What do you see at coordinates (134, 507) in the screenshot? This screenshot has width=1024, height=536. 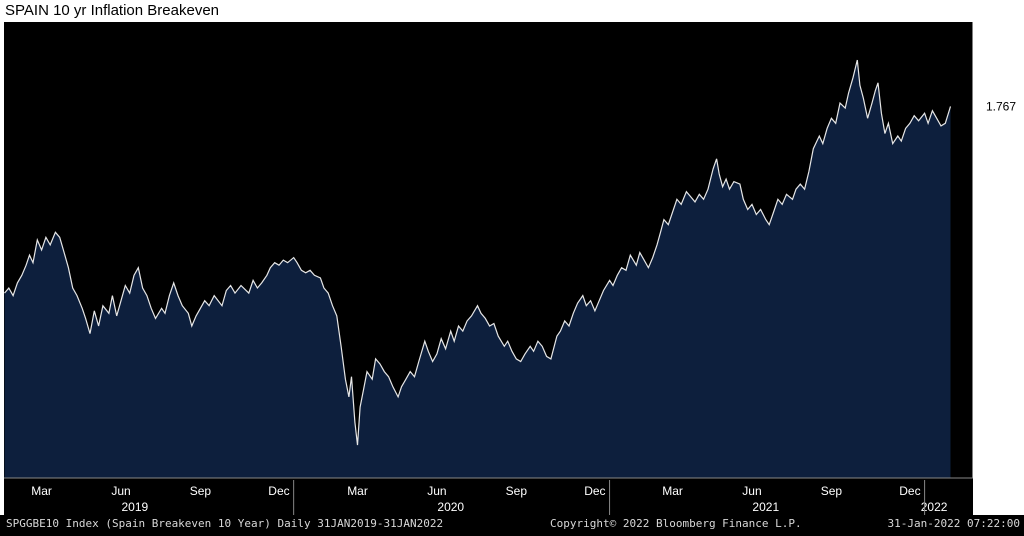 I see `x-year-label: 2019` at bounding box center [134, 507].